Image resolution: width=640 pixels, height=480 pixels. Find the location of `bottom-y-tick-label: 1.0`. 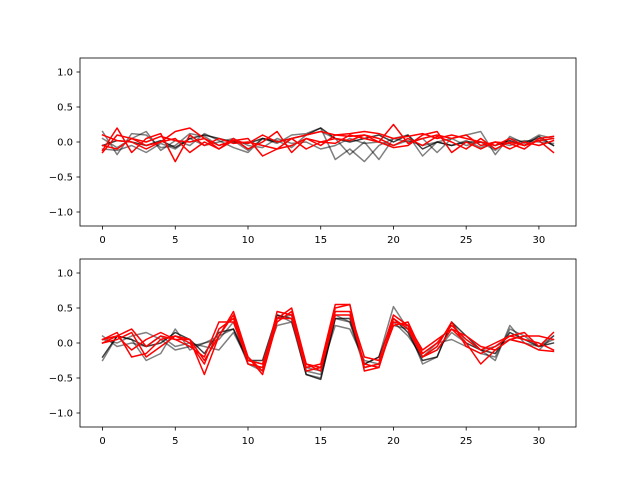

bottom-y-tick-label: 1.0 is located at coordinates (65, 274).